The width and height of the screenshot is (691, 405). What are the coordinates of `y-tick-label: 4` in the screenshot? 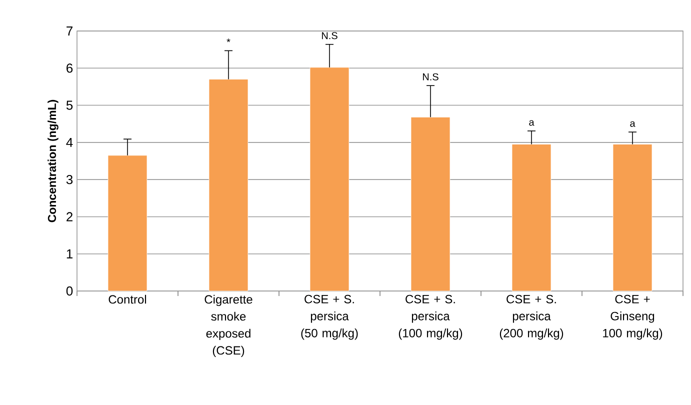 It's located at (69, 142).